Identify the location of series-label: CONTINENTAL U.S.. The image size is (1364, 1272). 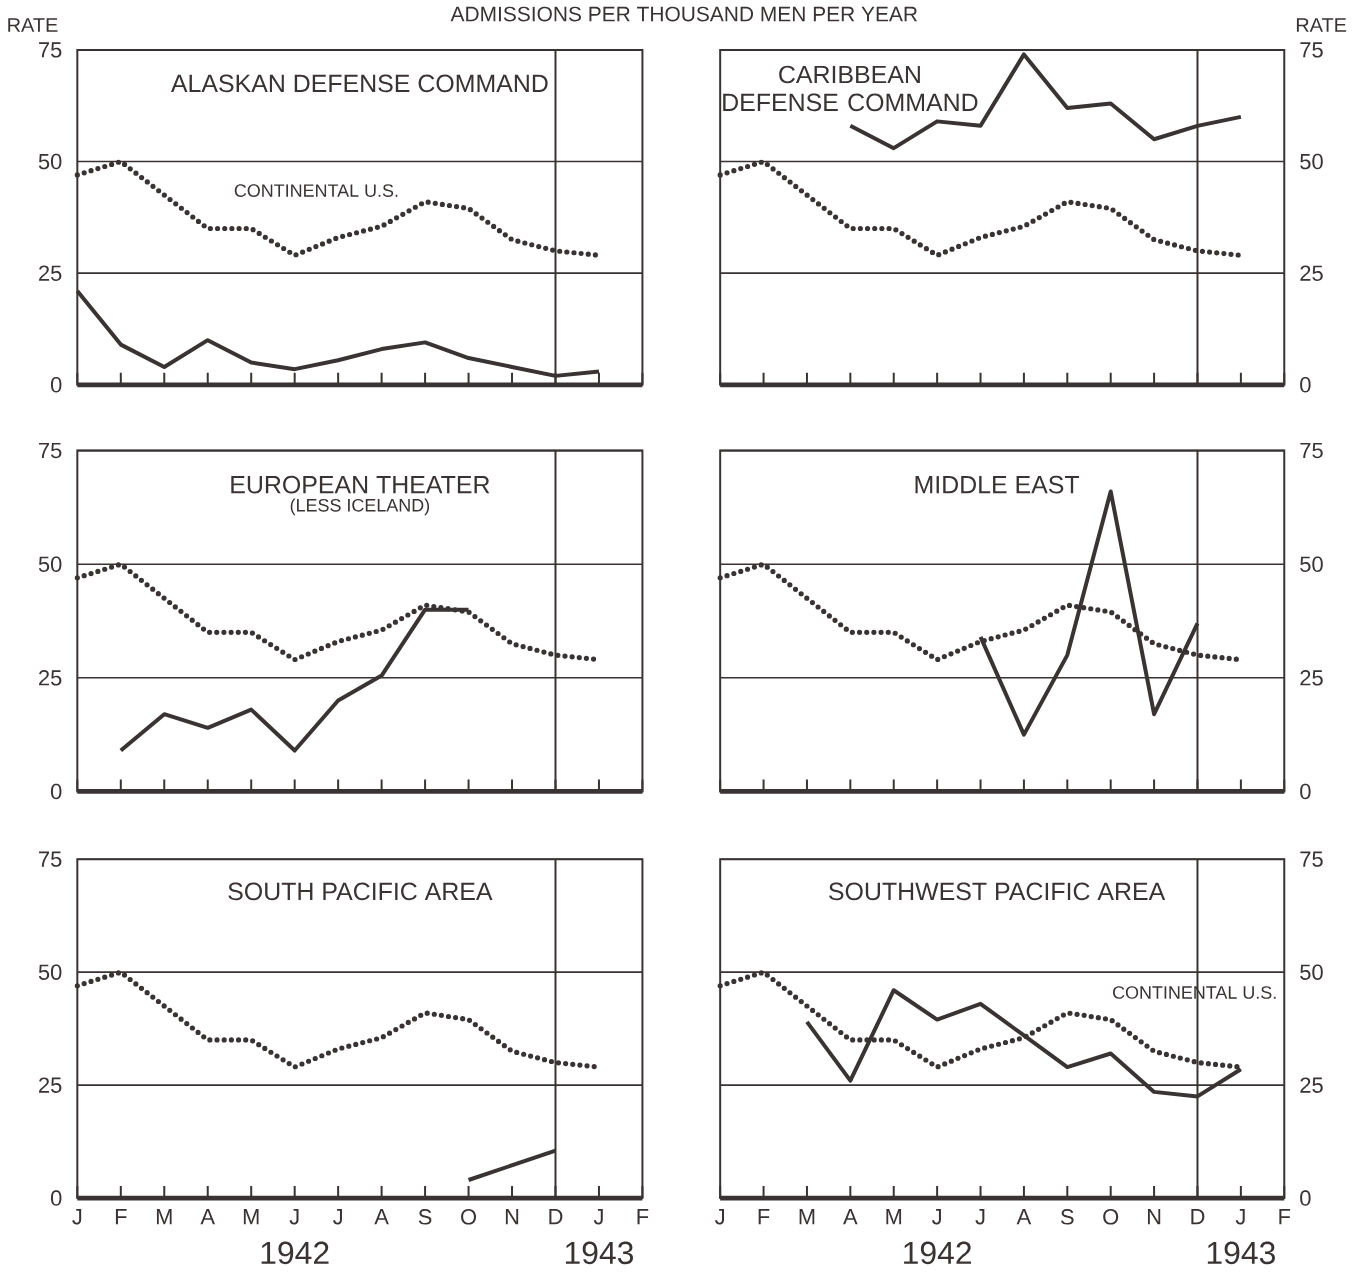
(316, 191).